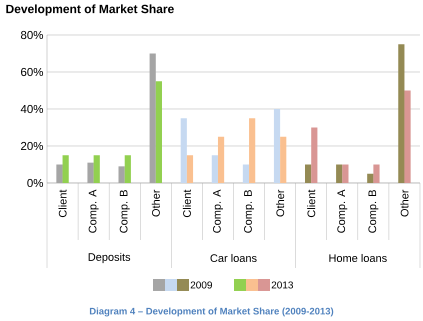 This screenshot has height=321, width=423. I want to click on text: Home loans, so click(358, 258).